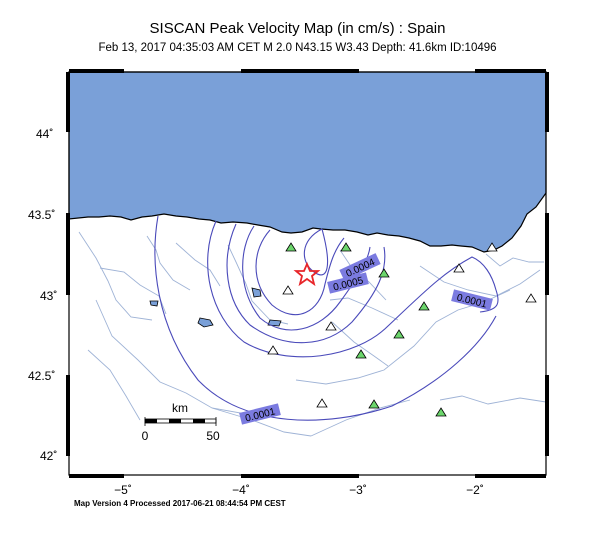  I want to click on epicenter-star-icon, so click(307, 274).